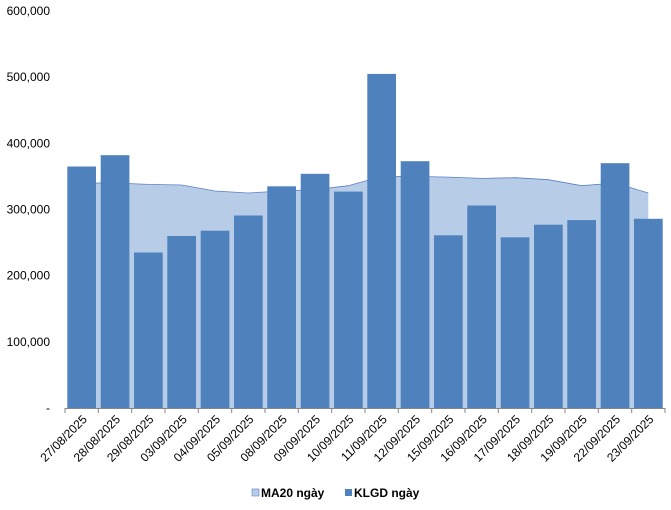 The height and width of the screenshot is (510, 671). Describe the element at coordinates (365, 184) in the screenshot. I see `ma20-line` at that location.